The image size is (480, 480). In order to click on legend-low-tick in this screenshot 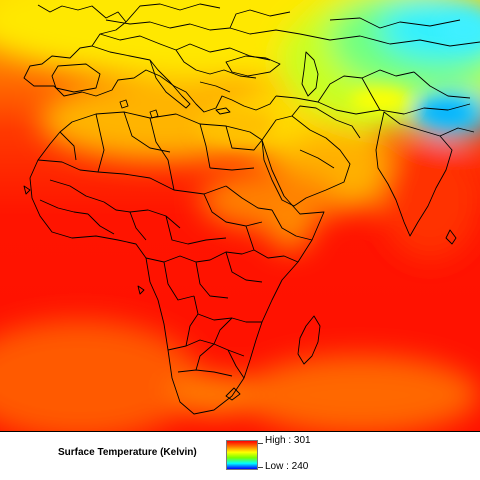, I will do `click(260, 467)`.